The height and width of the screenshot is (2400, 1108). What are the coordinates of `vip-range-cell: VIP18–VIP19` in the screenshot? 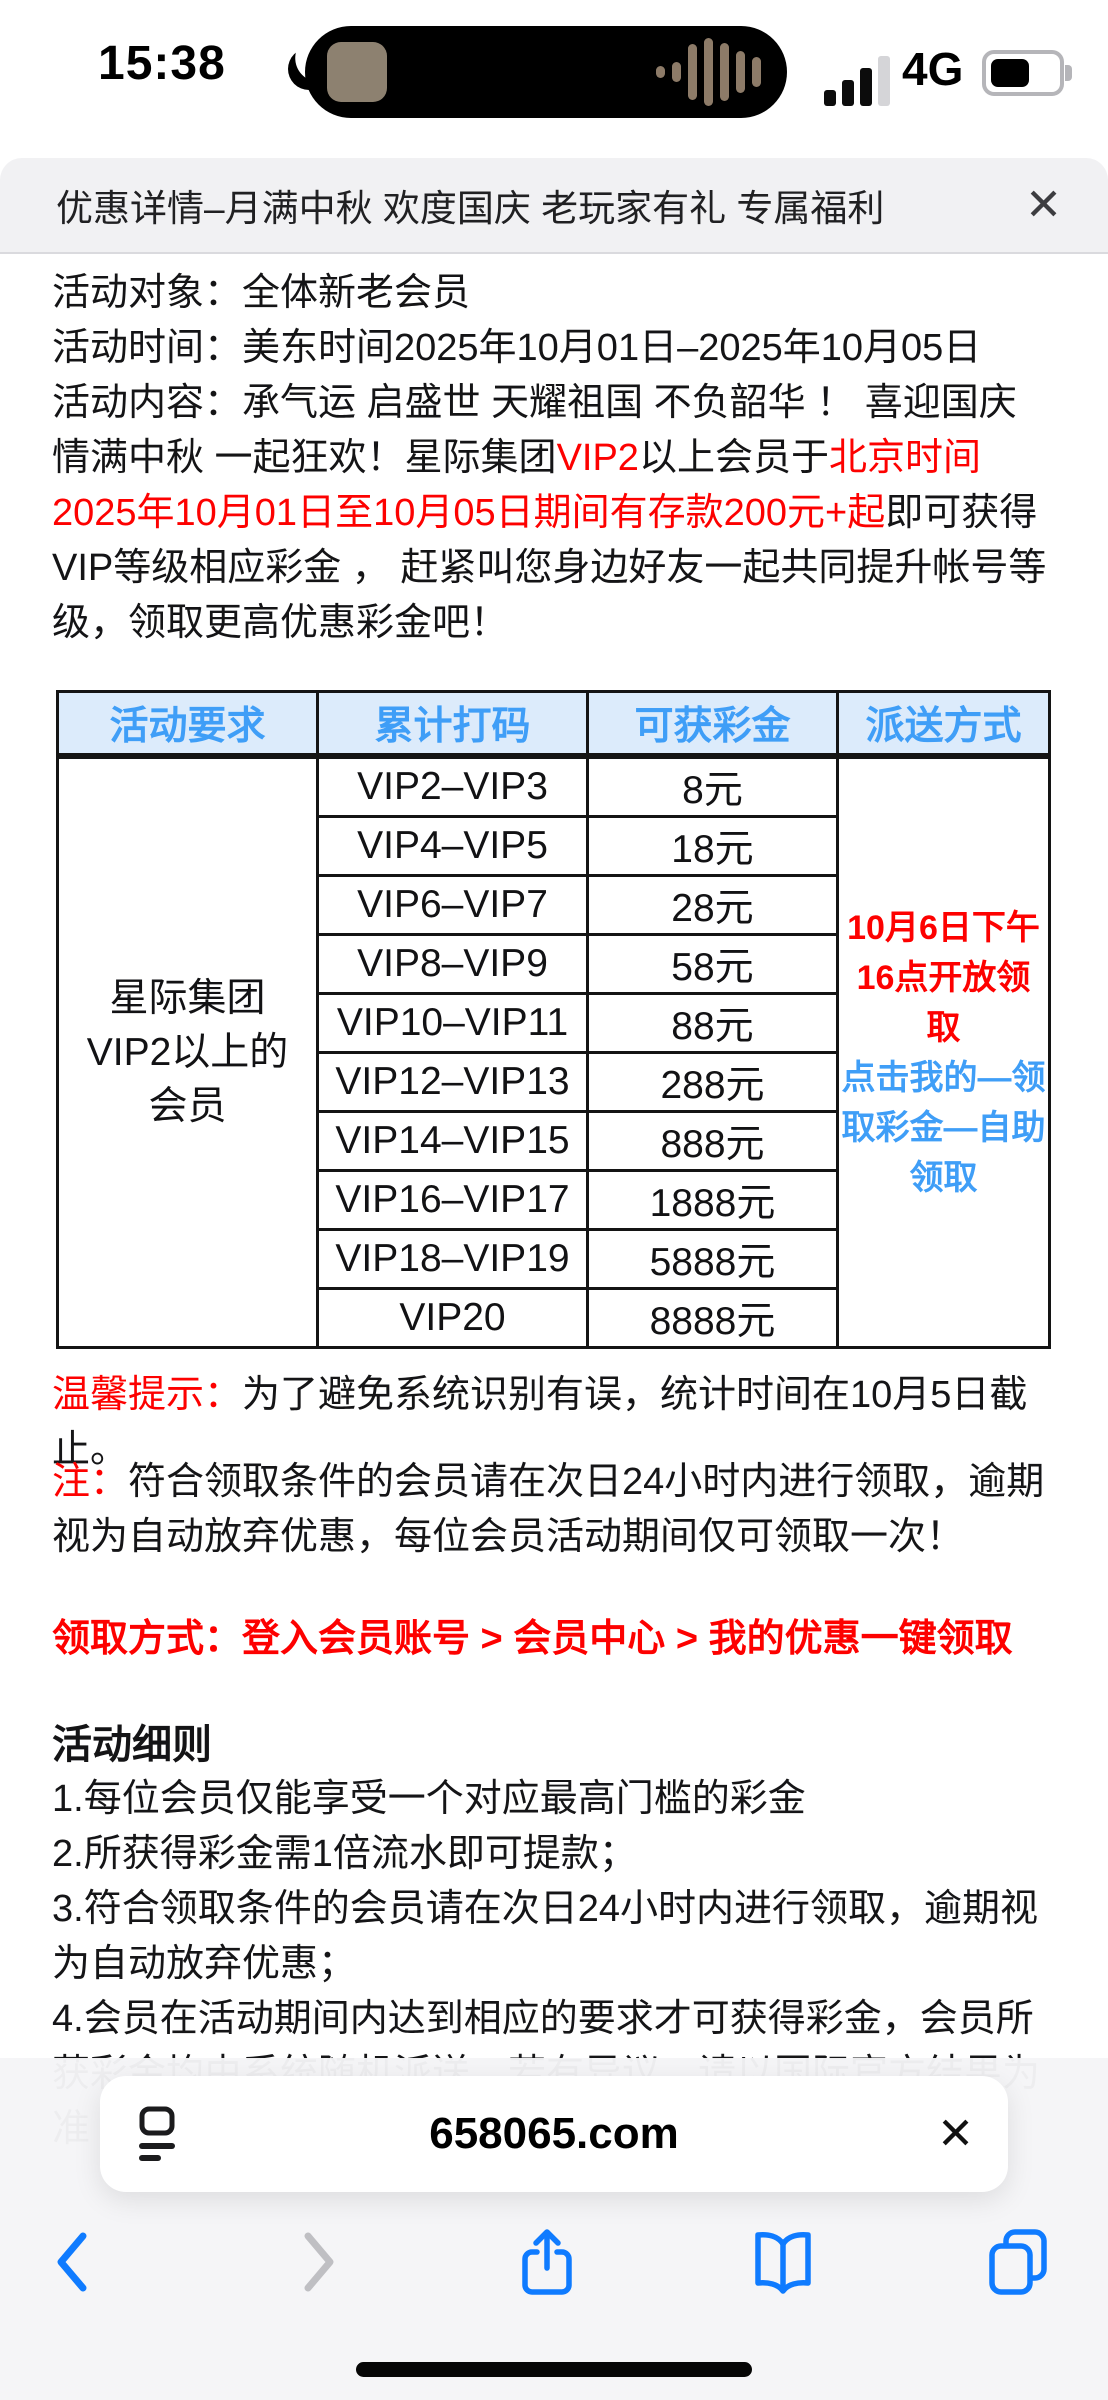 It's located at (452, 1259).